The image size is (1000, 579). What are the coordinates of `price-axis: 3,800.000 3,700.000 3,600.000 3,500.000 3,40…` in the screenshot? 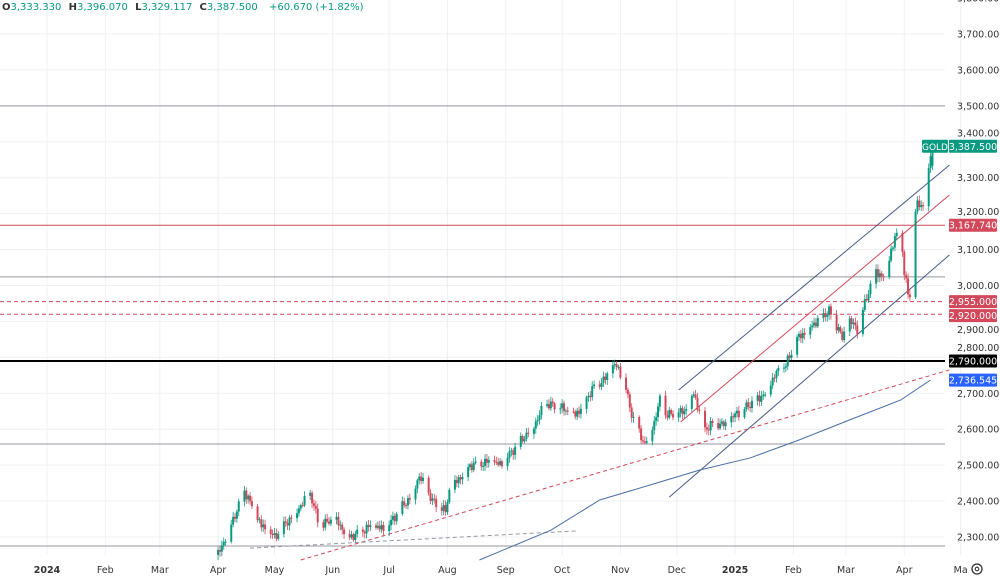 It's located at (978, 272).